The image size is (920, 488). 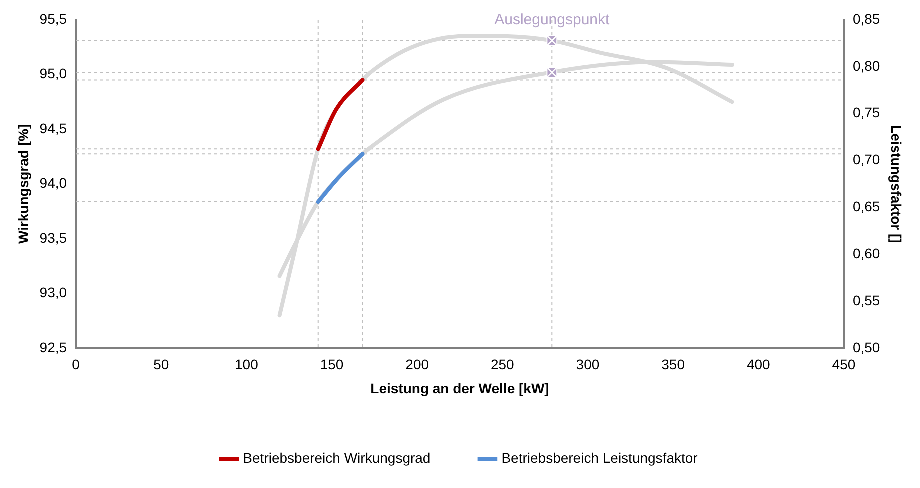 I want to click on y-tick-label: 94,5, so click(x=54, y=128).